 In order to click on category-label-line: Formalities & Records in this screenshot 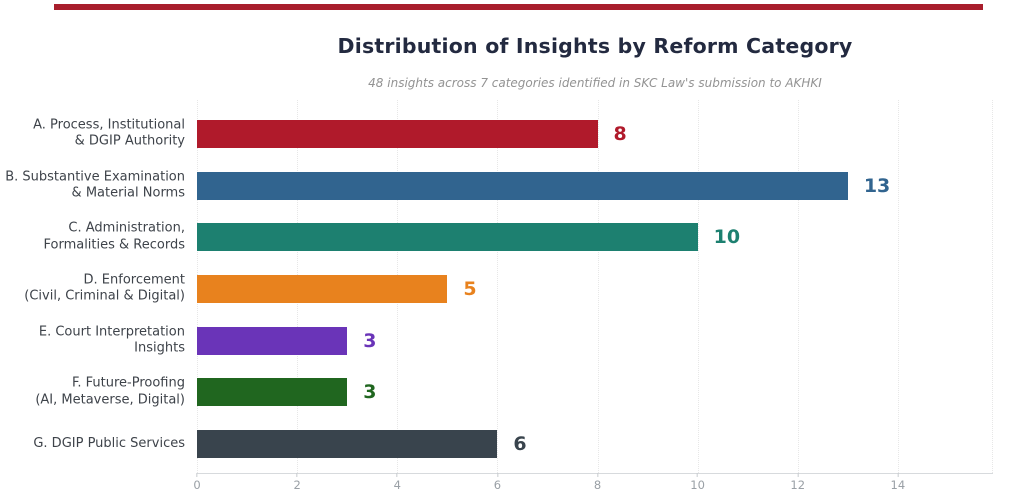, I will do `click(114, 245)`.